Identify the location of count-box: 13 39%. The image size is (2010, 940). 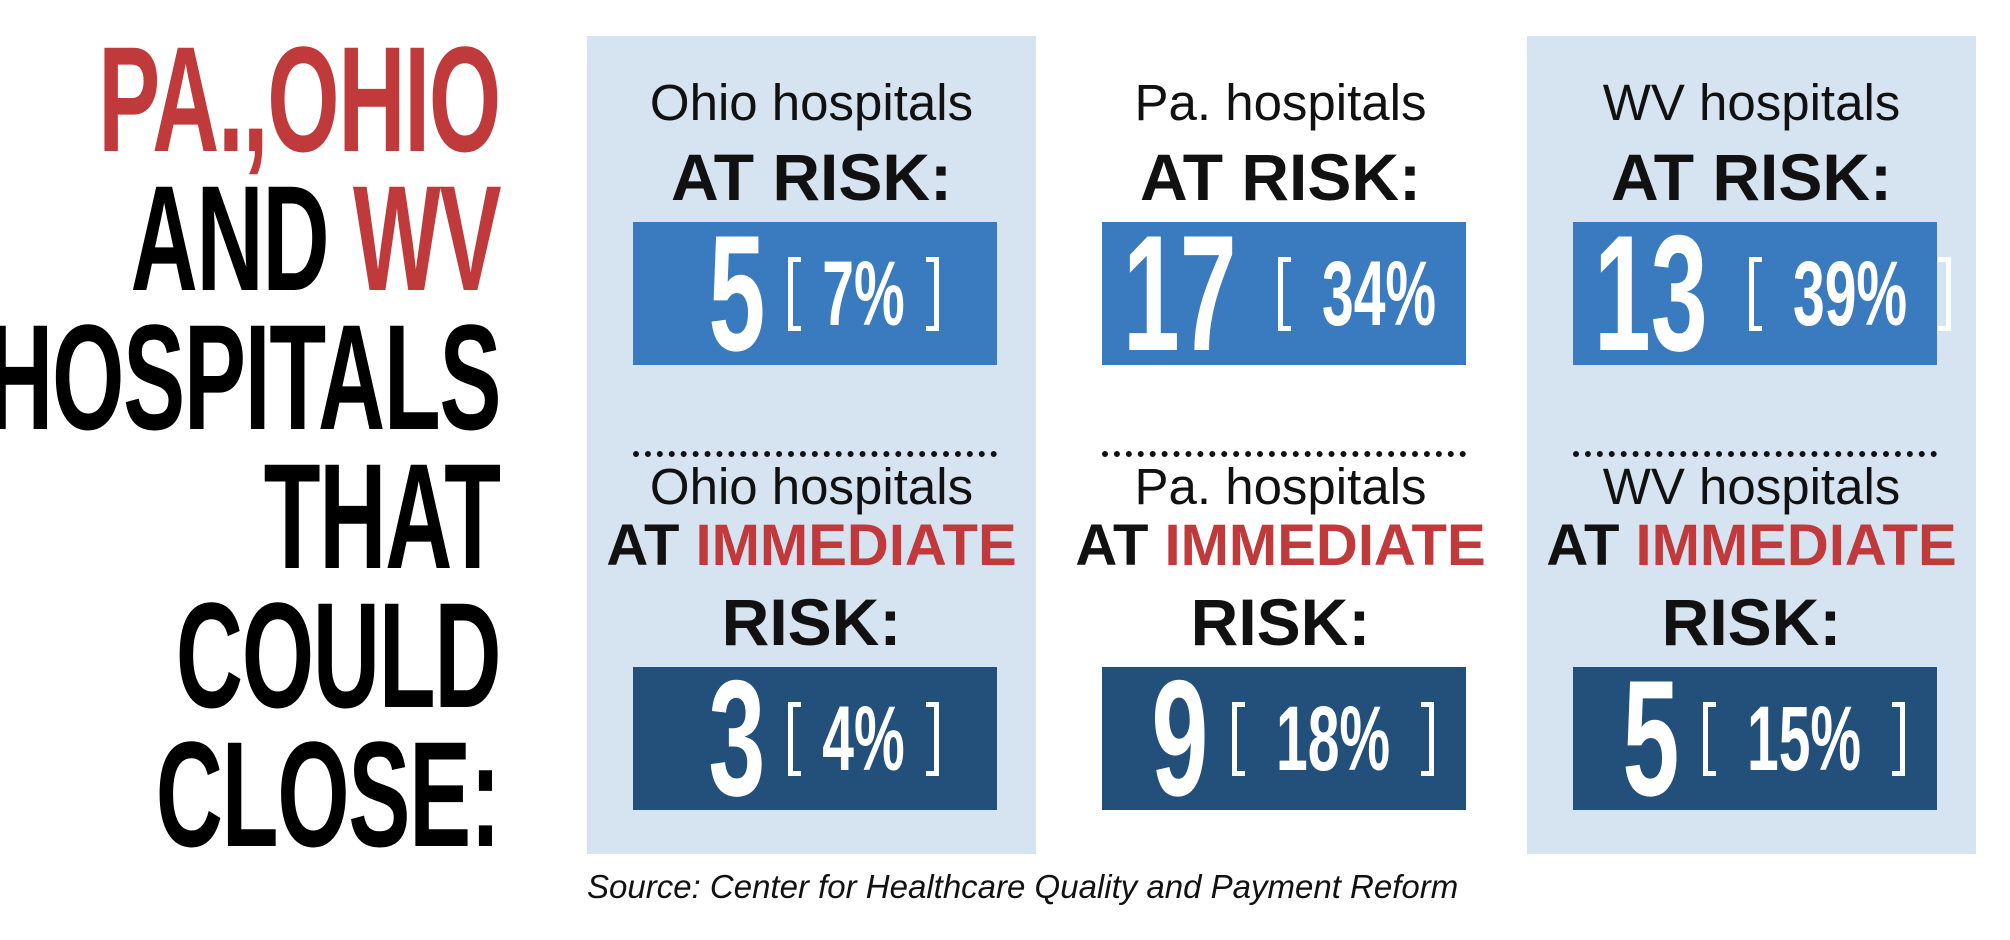
(1762, 293).